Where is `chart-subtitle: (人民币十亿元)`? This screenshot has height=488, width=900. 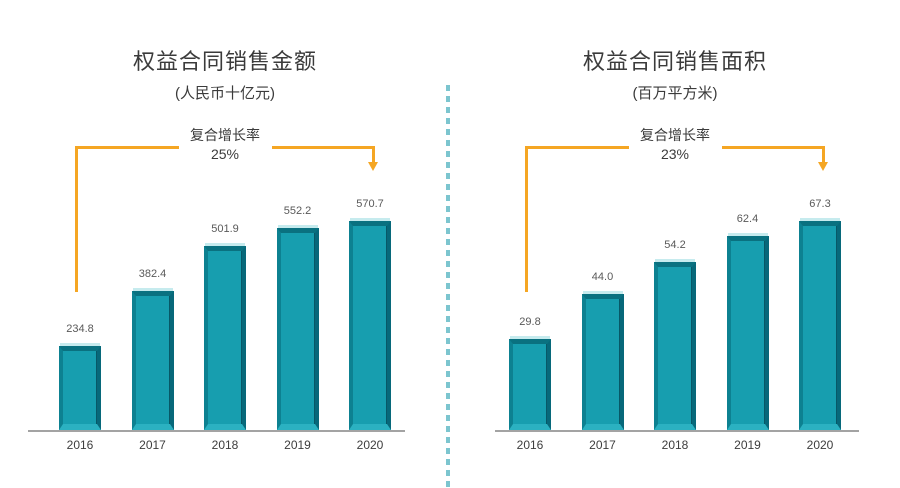 chart-subtitle: (人民币十亿元) is located at coordinates (225, 93).